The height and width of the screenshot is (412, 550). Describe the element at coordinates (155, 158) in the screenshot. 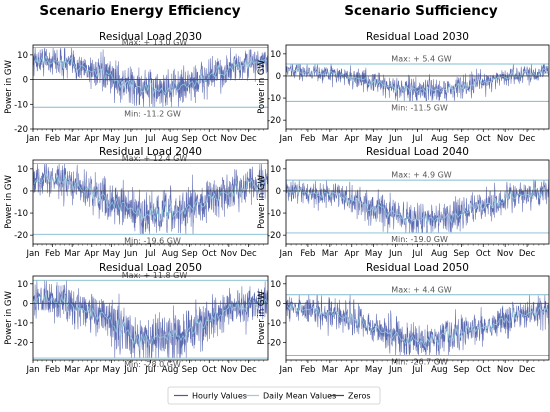

I see `max-annotation: Max: + 12.4 GW` at that location.